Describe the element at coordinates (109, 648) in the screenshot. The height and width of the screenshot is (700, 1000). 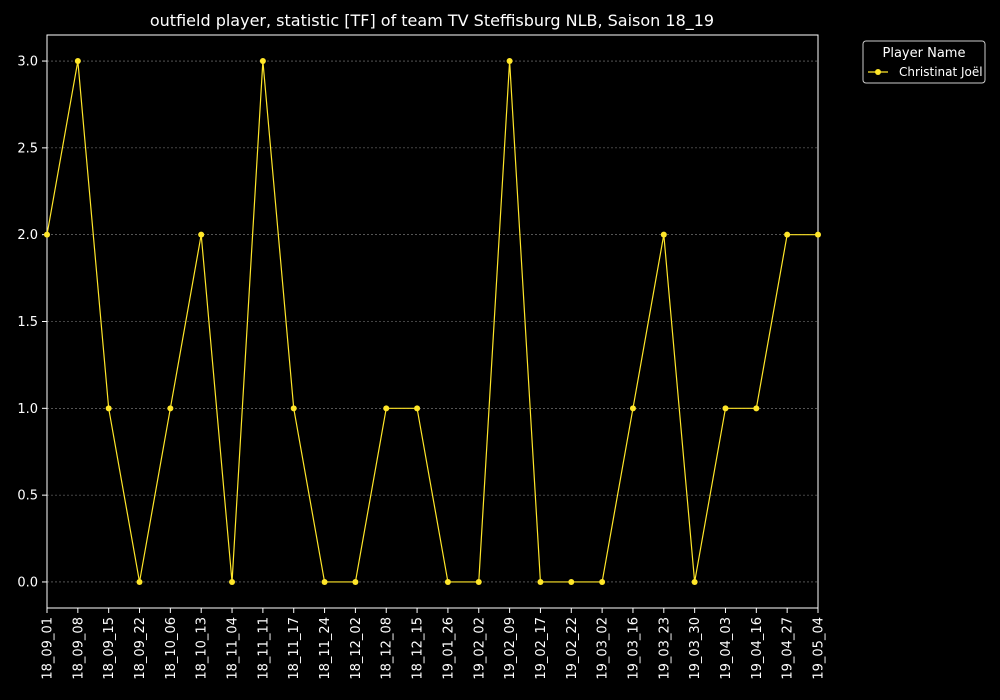
I see `x-tick-label: 18_09_15` at that location.